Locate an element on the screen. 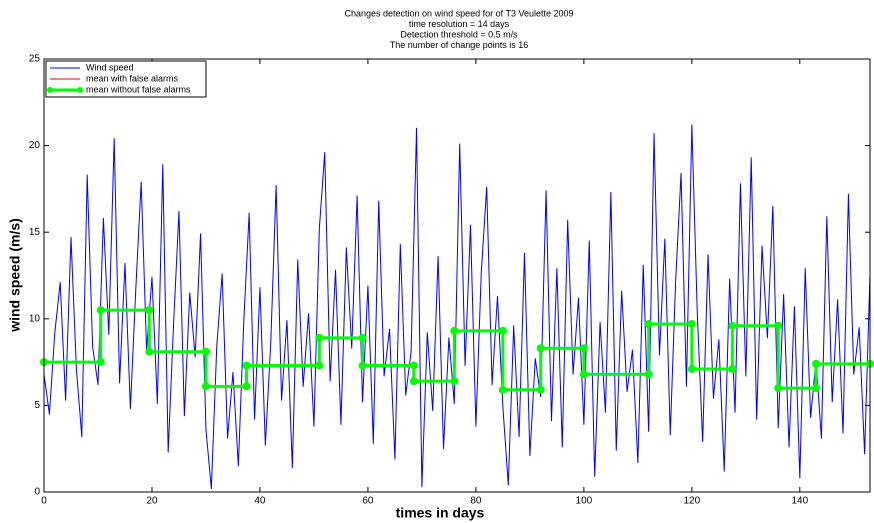 This screenshot has width=874, height=523. y-tick-label: 25 is located at coordinates (35, 59).